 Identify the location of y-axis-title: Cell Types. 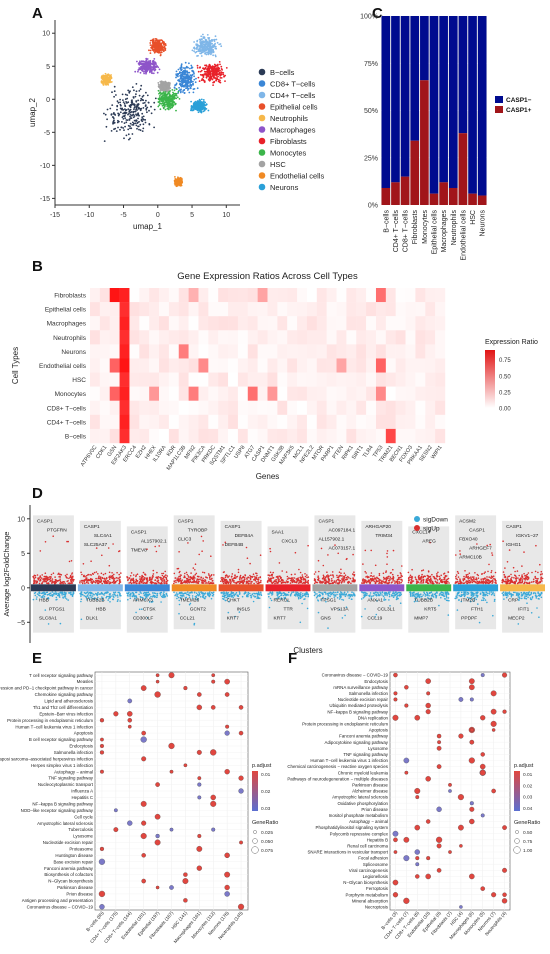
(15, 365).